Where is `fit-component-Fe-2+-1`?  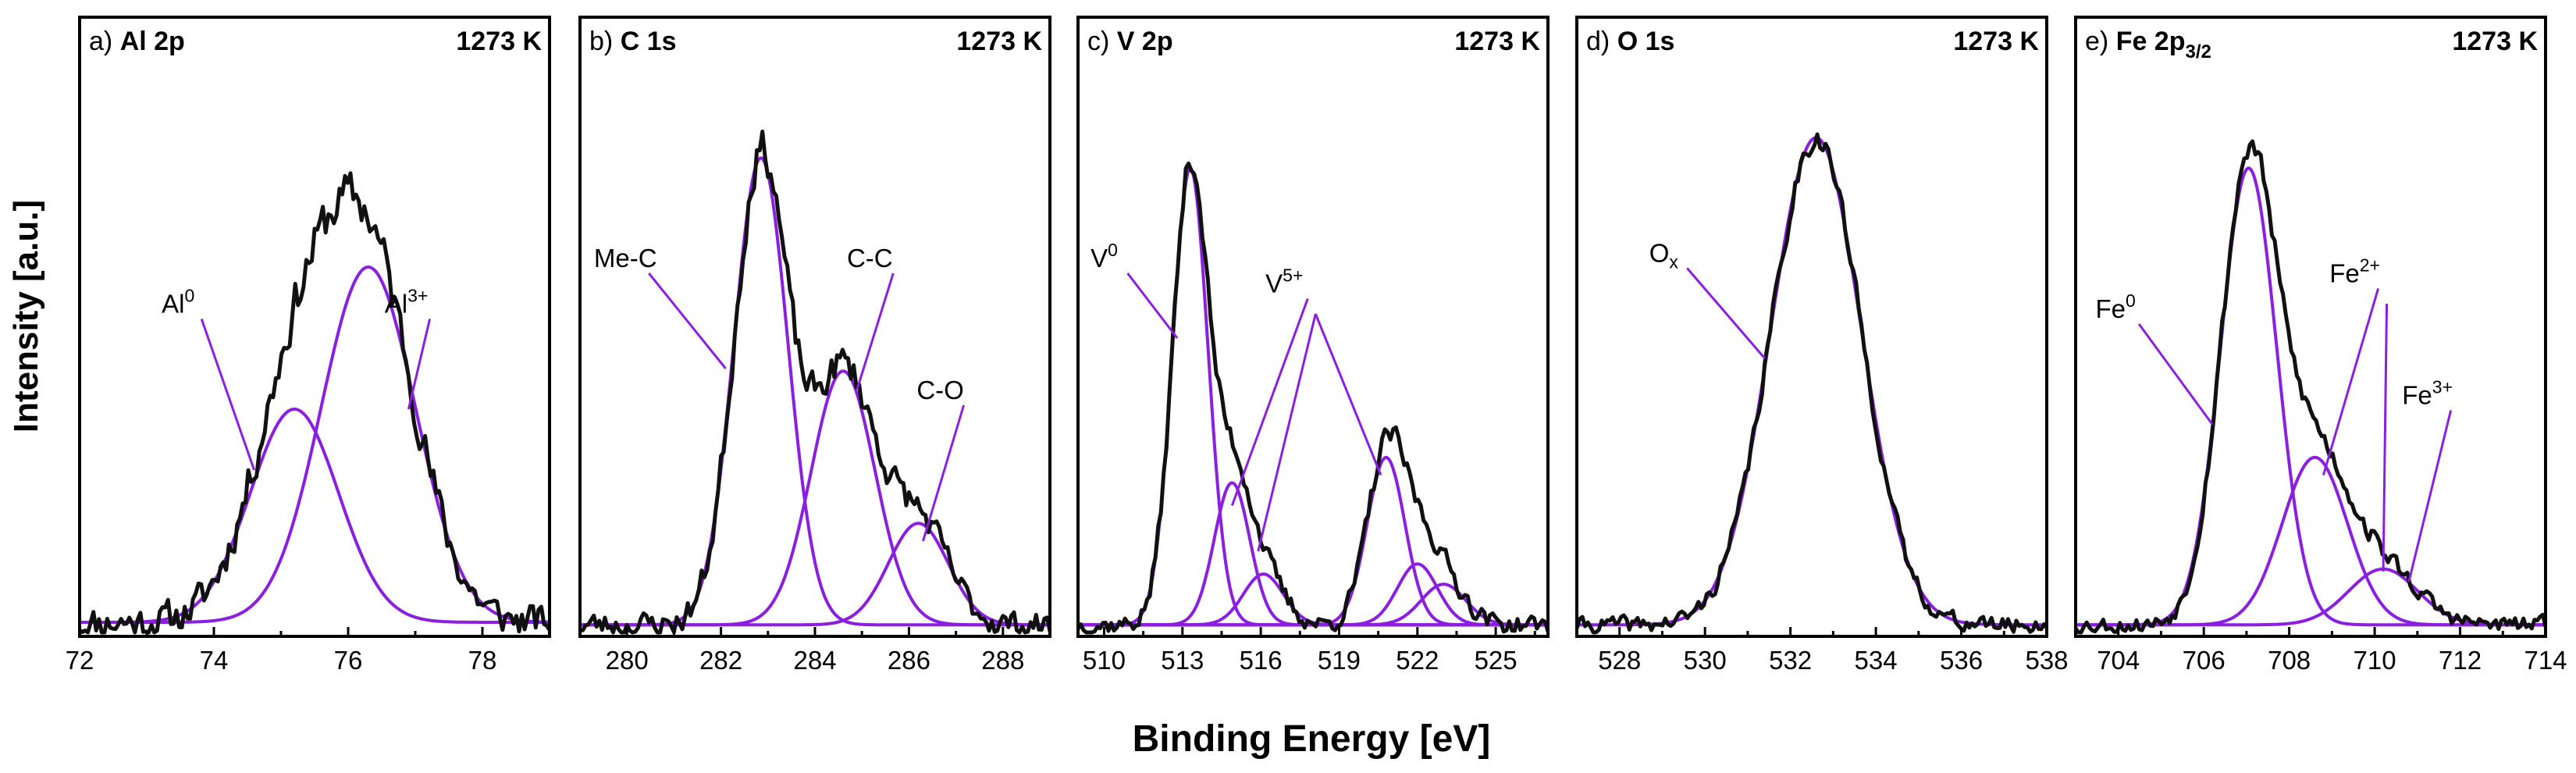 fit-component-Fe-2+-1 is located at coordinates (2311, 541).